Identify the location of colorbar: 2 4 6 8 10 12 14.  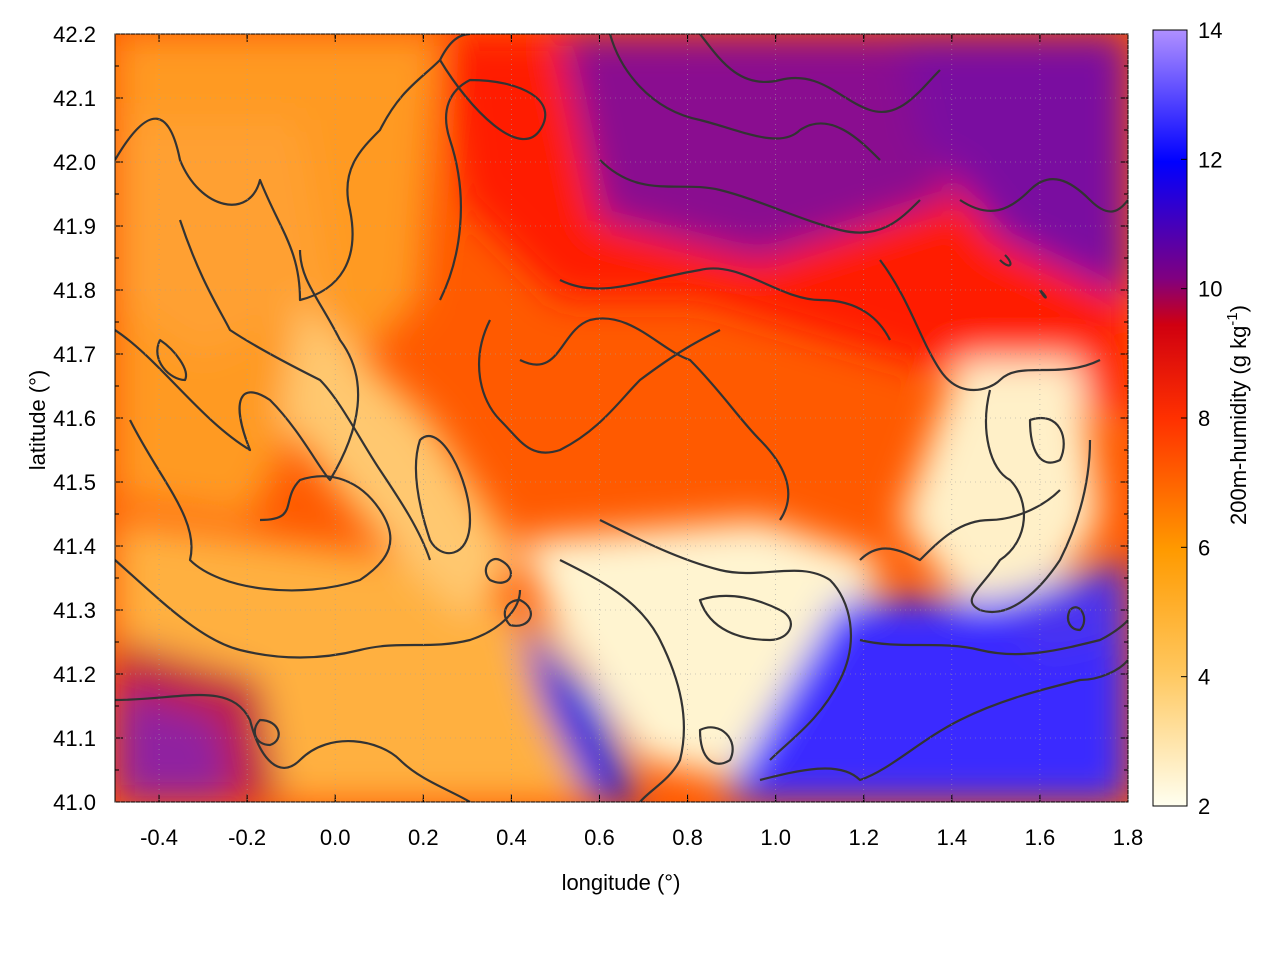
(1187, 418).